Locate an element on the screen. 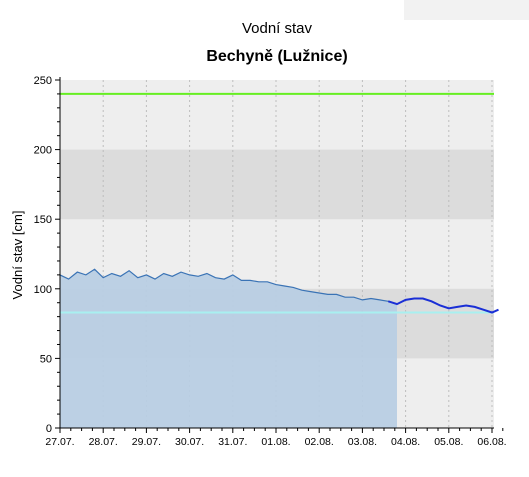 This screenshot has height=477, width=529. forecast-line is located at coordinates (443, 305).